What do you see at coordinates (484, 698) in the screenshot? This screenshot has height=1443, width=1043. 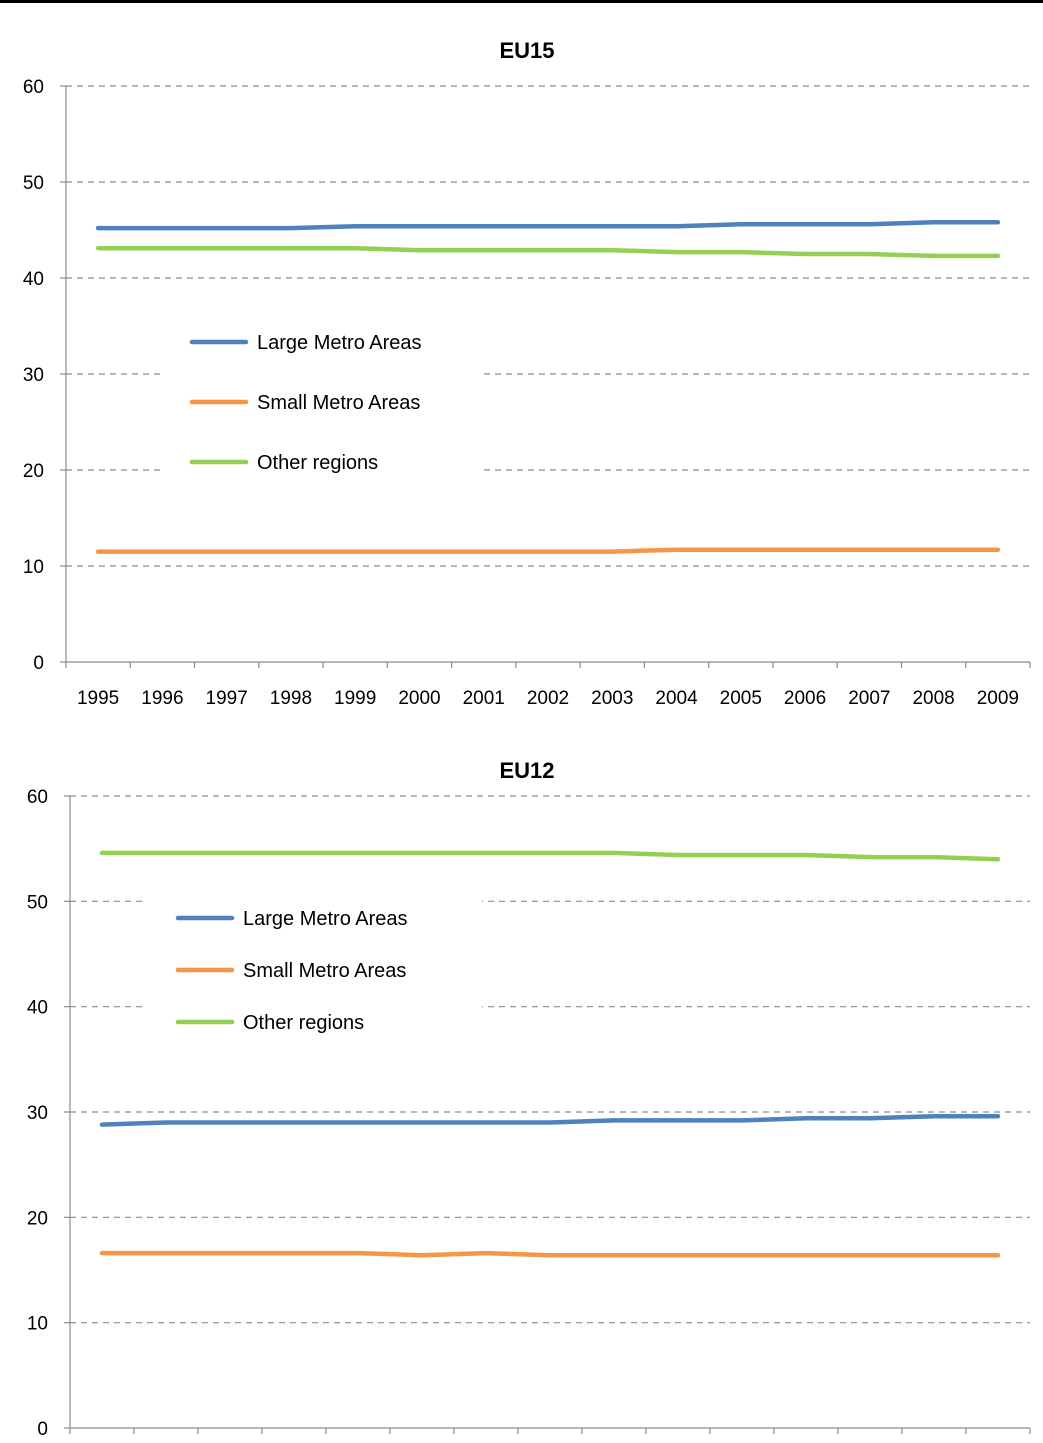 I see `x-tick-label: 2001` at bounding box center [484, 698].